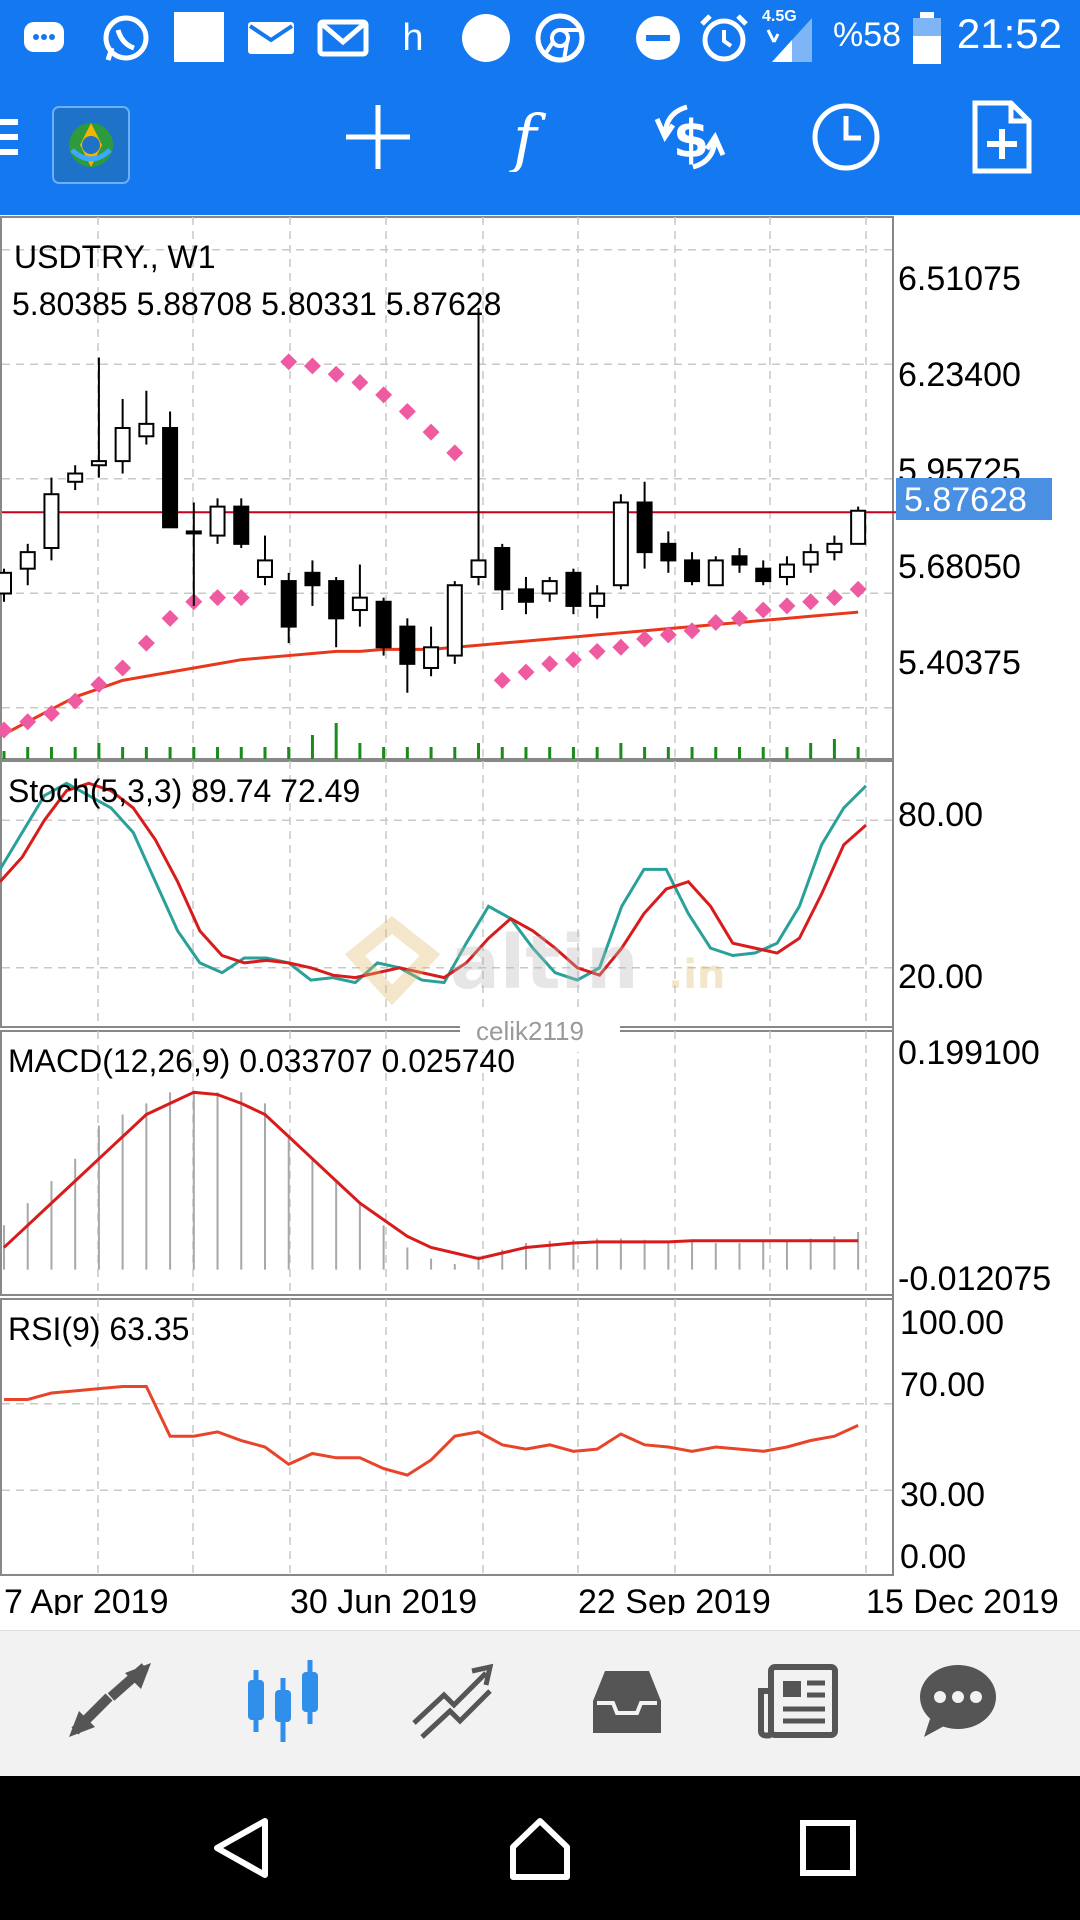  I want to click on recents-button, so click(828, 1848).